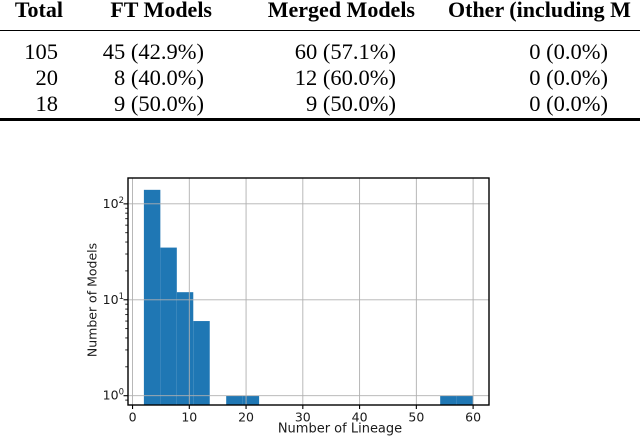 This screenshot has width=640, height=436. Describe the element at coordinates (38, 11) in the screenshot. I see `col-header-total: Total` at that location.